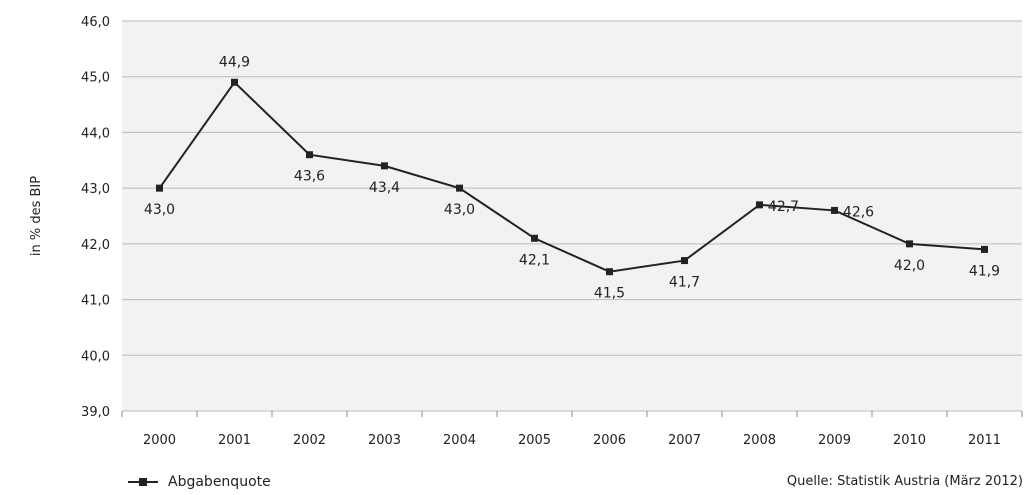 The height and width of the screenshot is (495, 1033). I want to click on x-tick-label: 2007, so click(684, 440).